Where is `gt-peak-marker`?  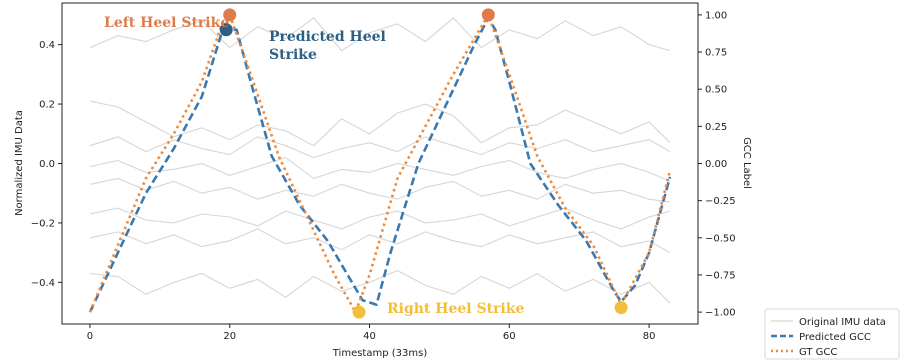 gt-peak-marker is located at coordinates (488, 15).